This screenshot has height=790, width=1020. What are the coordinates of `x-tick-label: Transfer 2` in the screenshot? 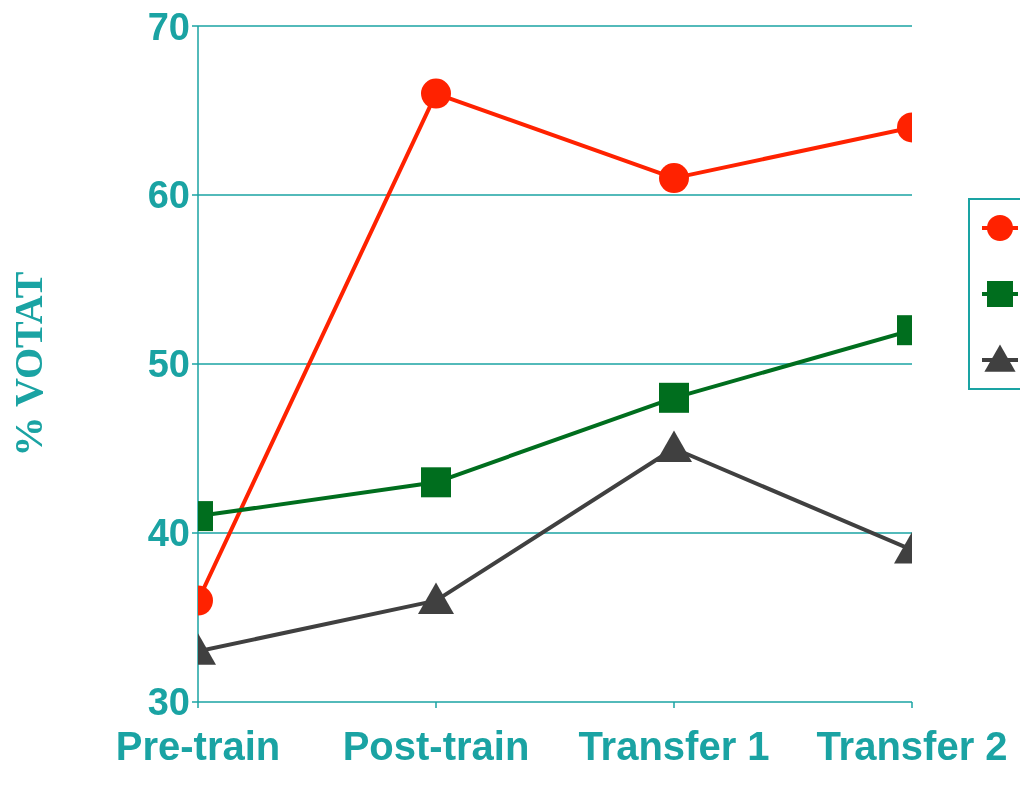 It's located at (912, 746).